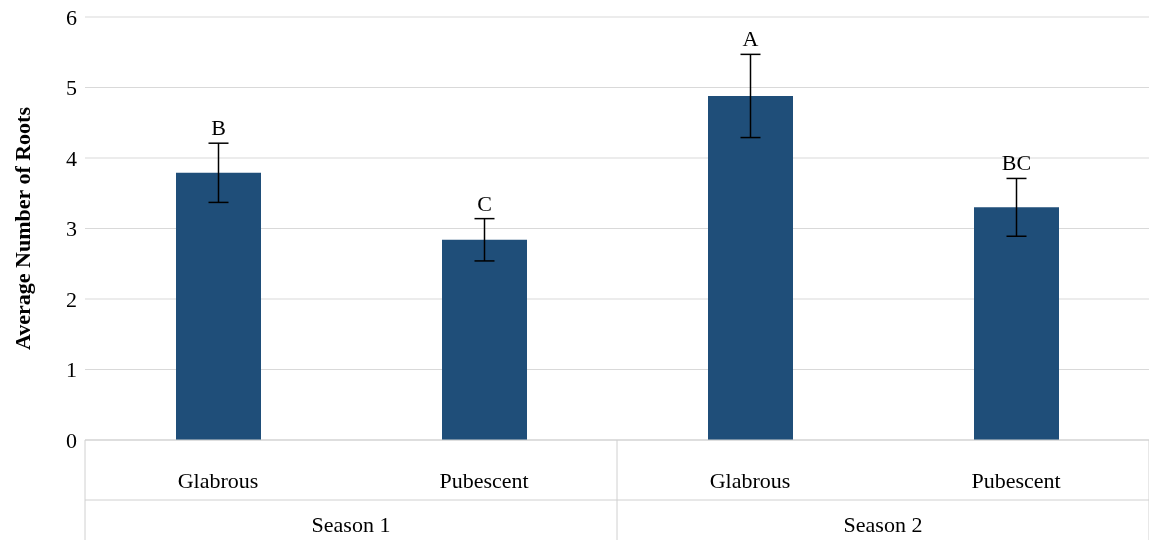 This screenshot has height=542, width=1149. What do you see at coordinates (22, 228) in the screenshot?
I see `y-axis-title: Average Number of Roots` at bounding box center [22, 228].